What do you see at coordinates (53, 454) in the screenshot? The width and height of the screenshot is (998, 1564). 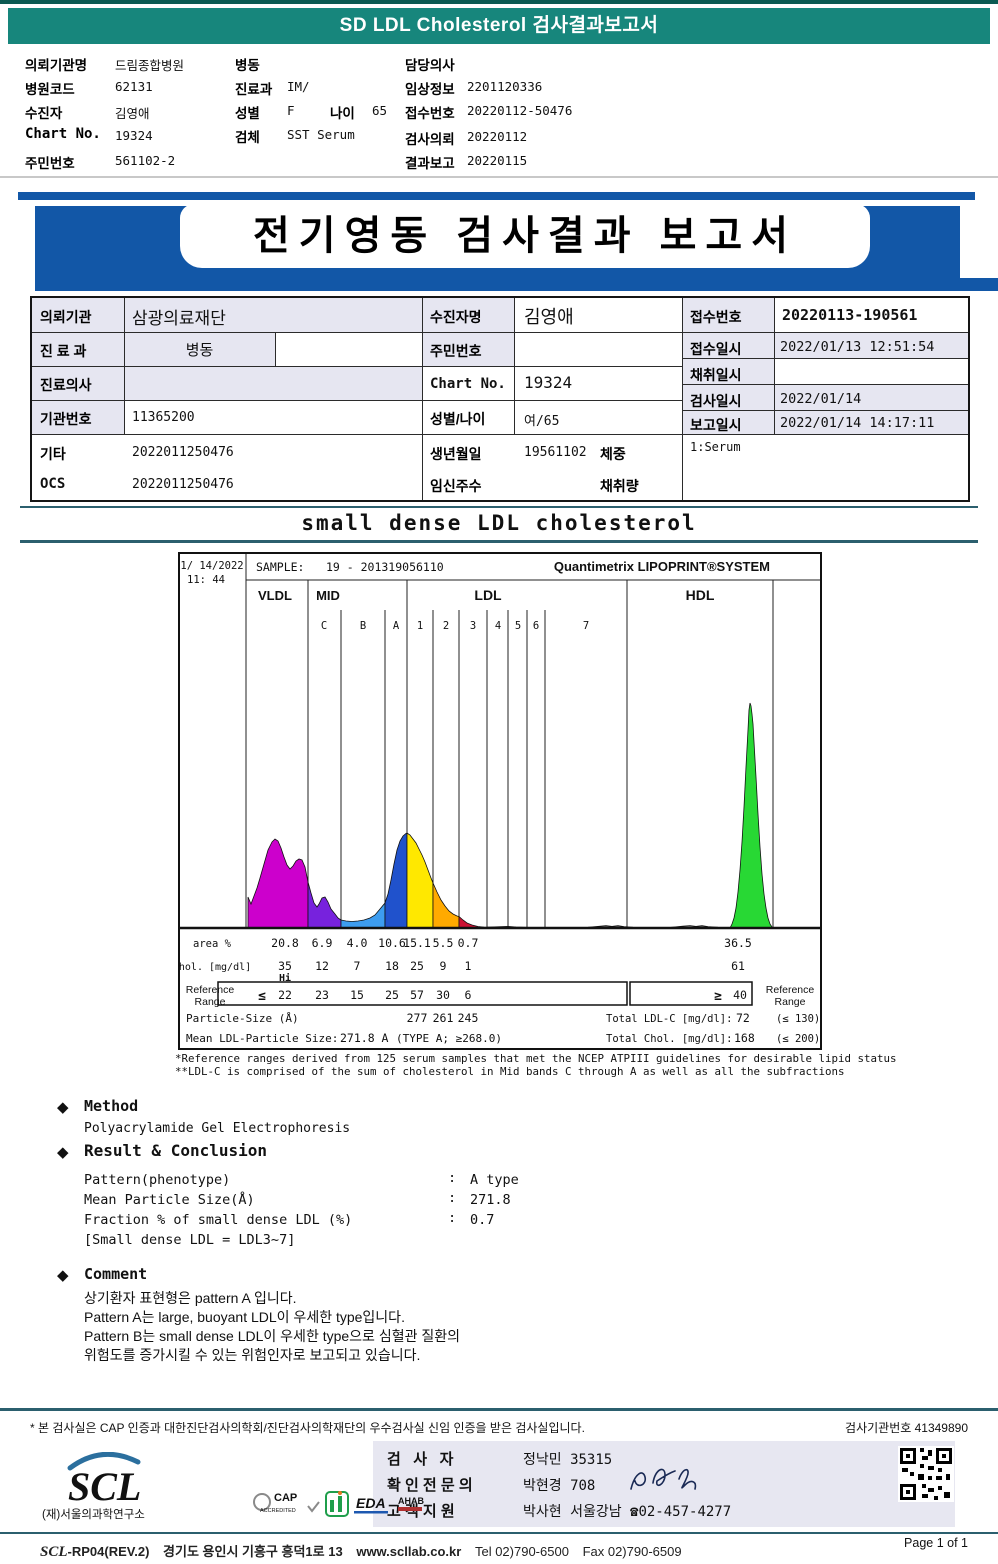 I see `info-label: 기타` at bounding box center [53, 454].